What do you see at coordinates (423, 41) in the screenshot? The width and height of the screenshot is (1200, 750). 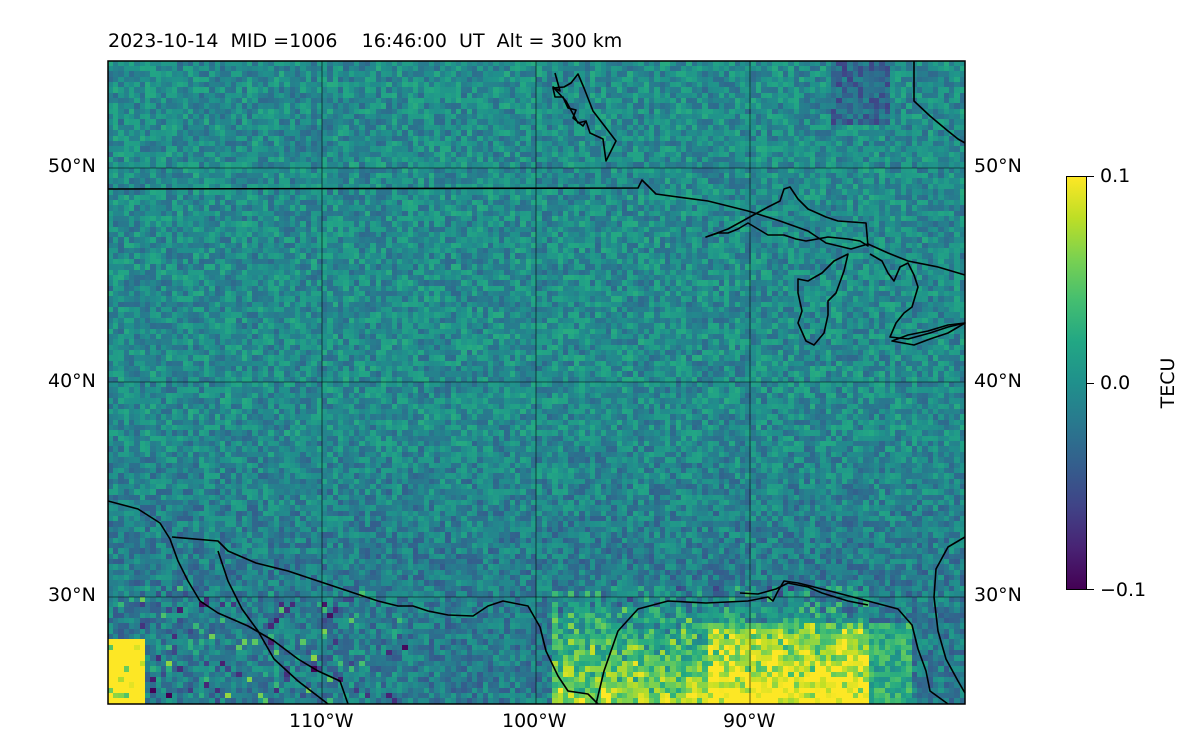 I see `title-time: 16:46:00 UT` at bounding box center [423, 41].